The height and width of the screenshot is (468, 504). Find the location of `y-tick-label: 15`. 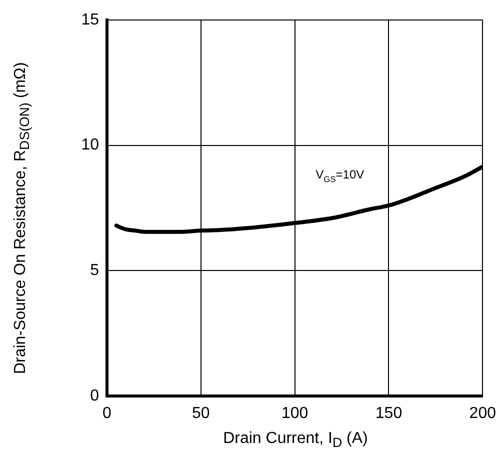

y-tick-label: 15 is located at coordinates (90, 19).